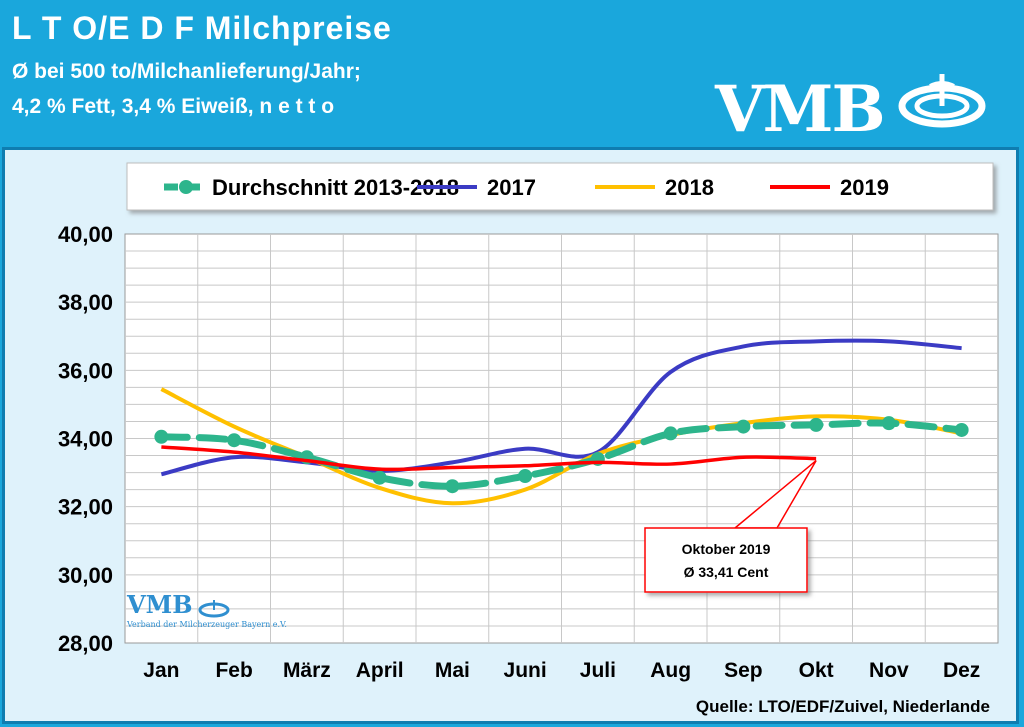  What do you see at coordinates (800, 109) in the screenshot?
I see `vmb-logo: VMB` at bounding box center [800, 109].